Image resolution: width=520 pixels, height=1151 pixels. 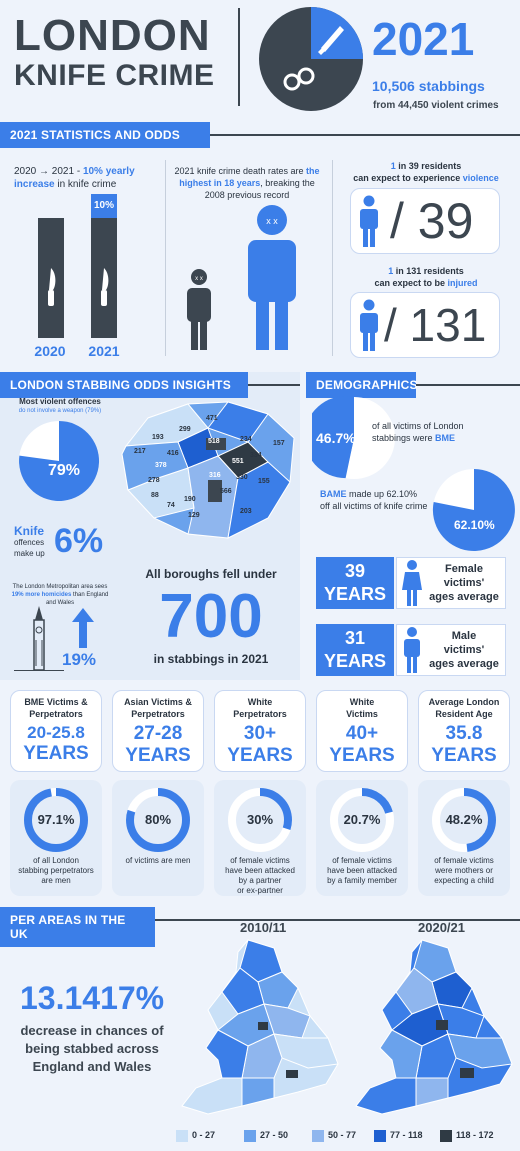 I want to click on decrease-d3: England and Wales, so click(x=92, y=1066).